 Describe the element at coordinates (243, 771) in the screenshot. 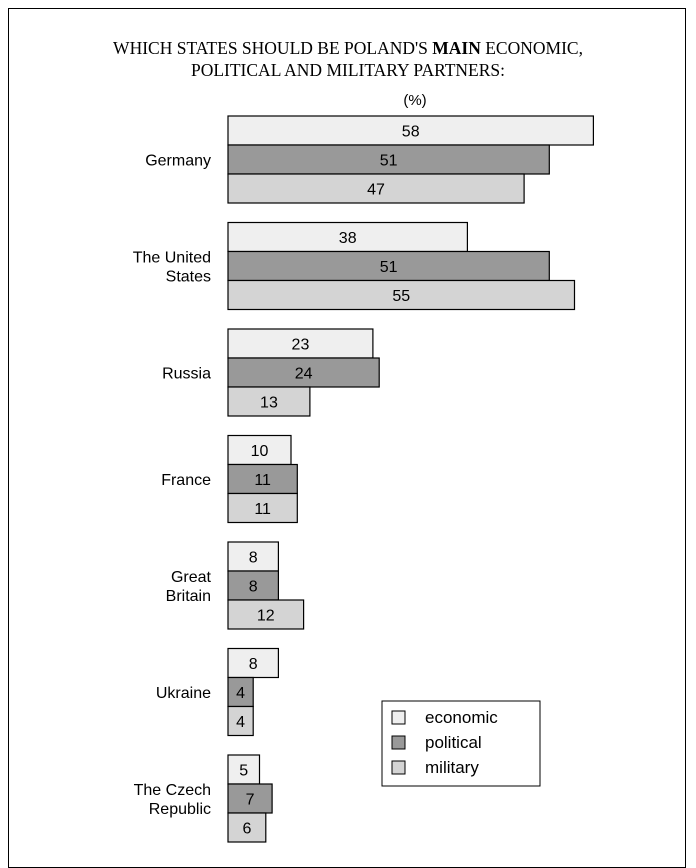

I see `bar-value-label: 5` at that location.